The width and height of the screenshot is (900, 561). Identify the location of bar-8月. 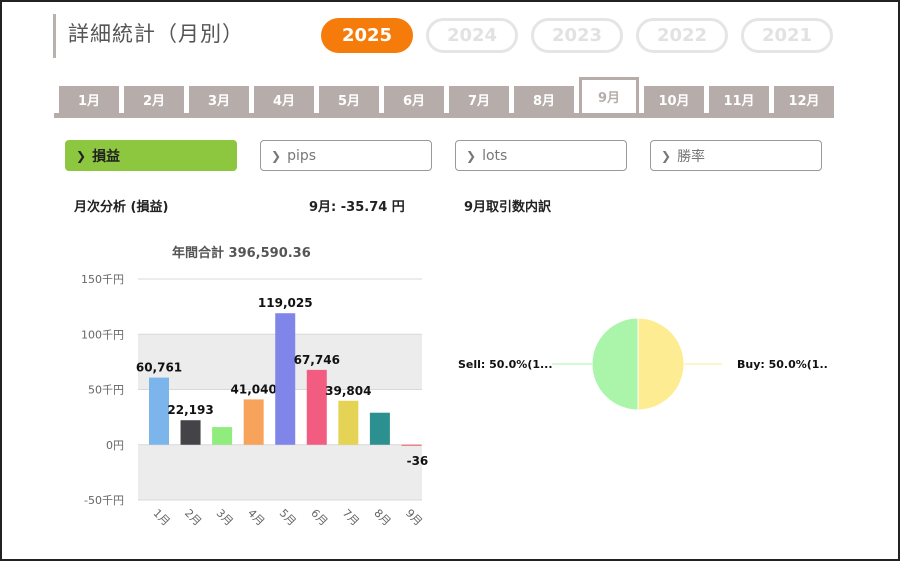
(379, 428).